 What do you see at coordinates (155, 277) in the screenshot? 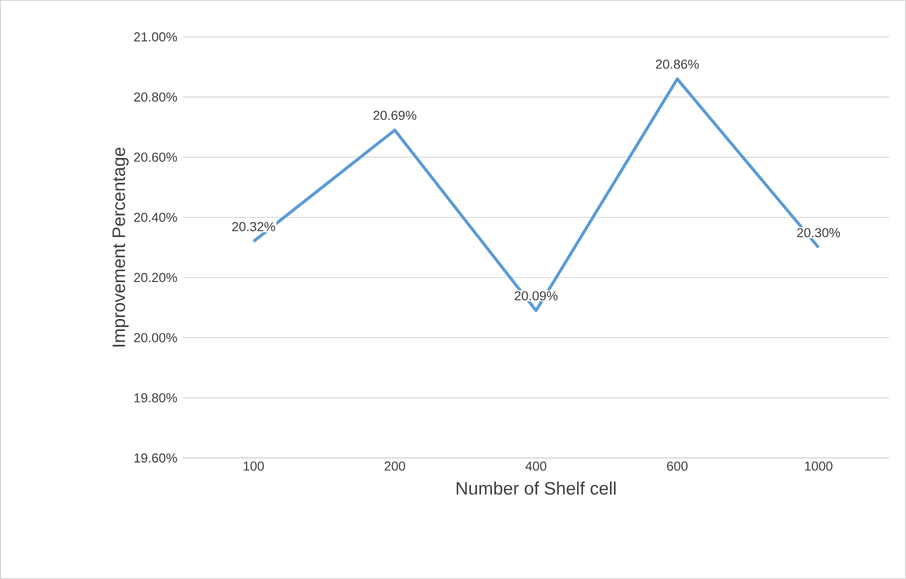
I see `y-tick-label: 20.20%` at bounding box center [155, 277].